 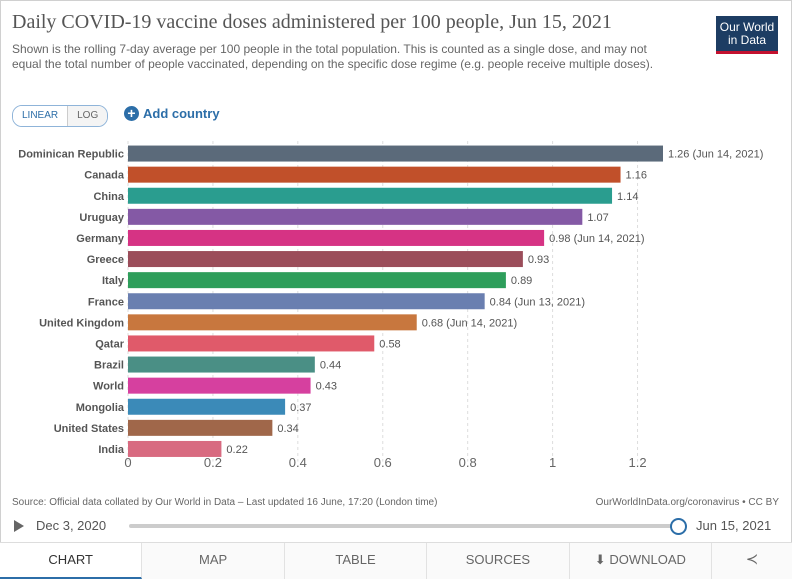 I want to click on timeline-handle, so click(x=678, y=526).